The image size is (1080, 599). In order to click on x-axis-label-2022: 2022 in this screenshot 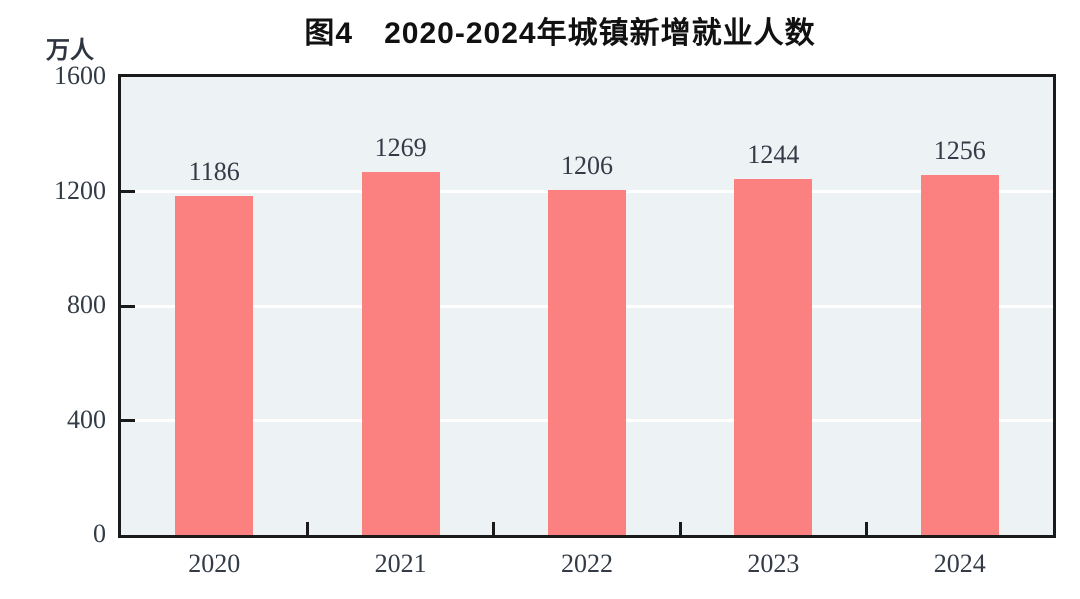, I will do `click(587, 563)`.